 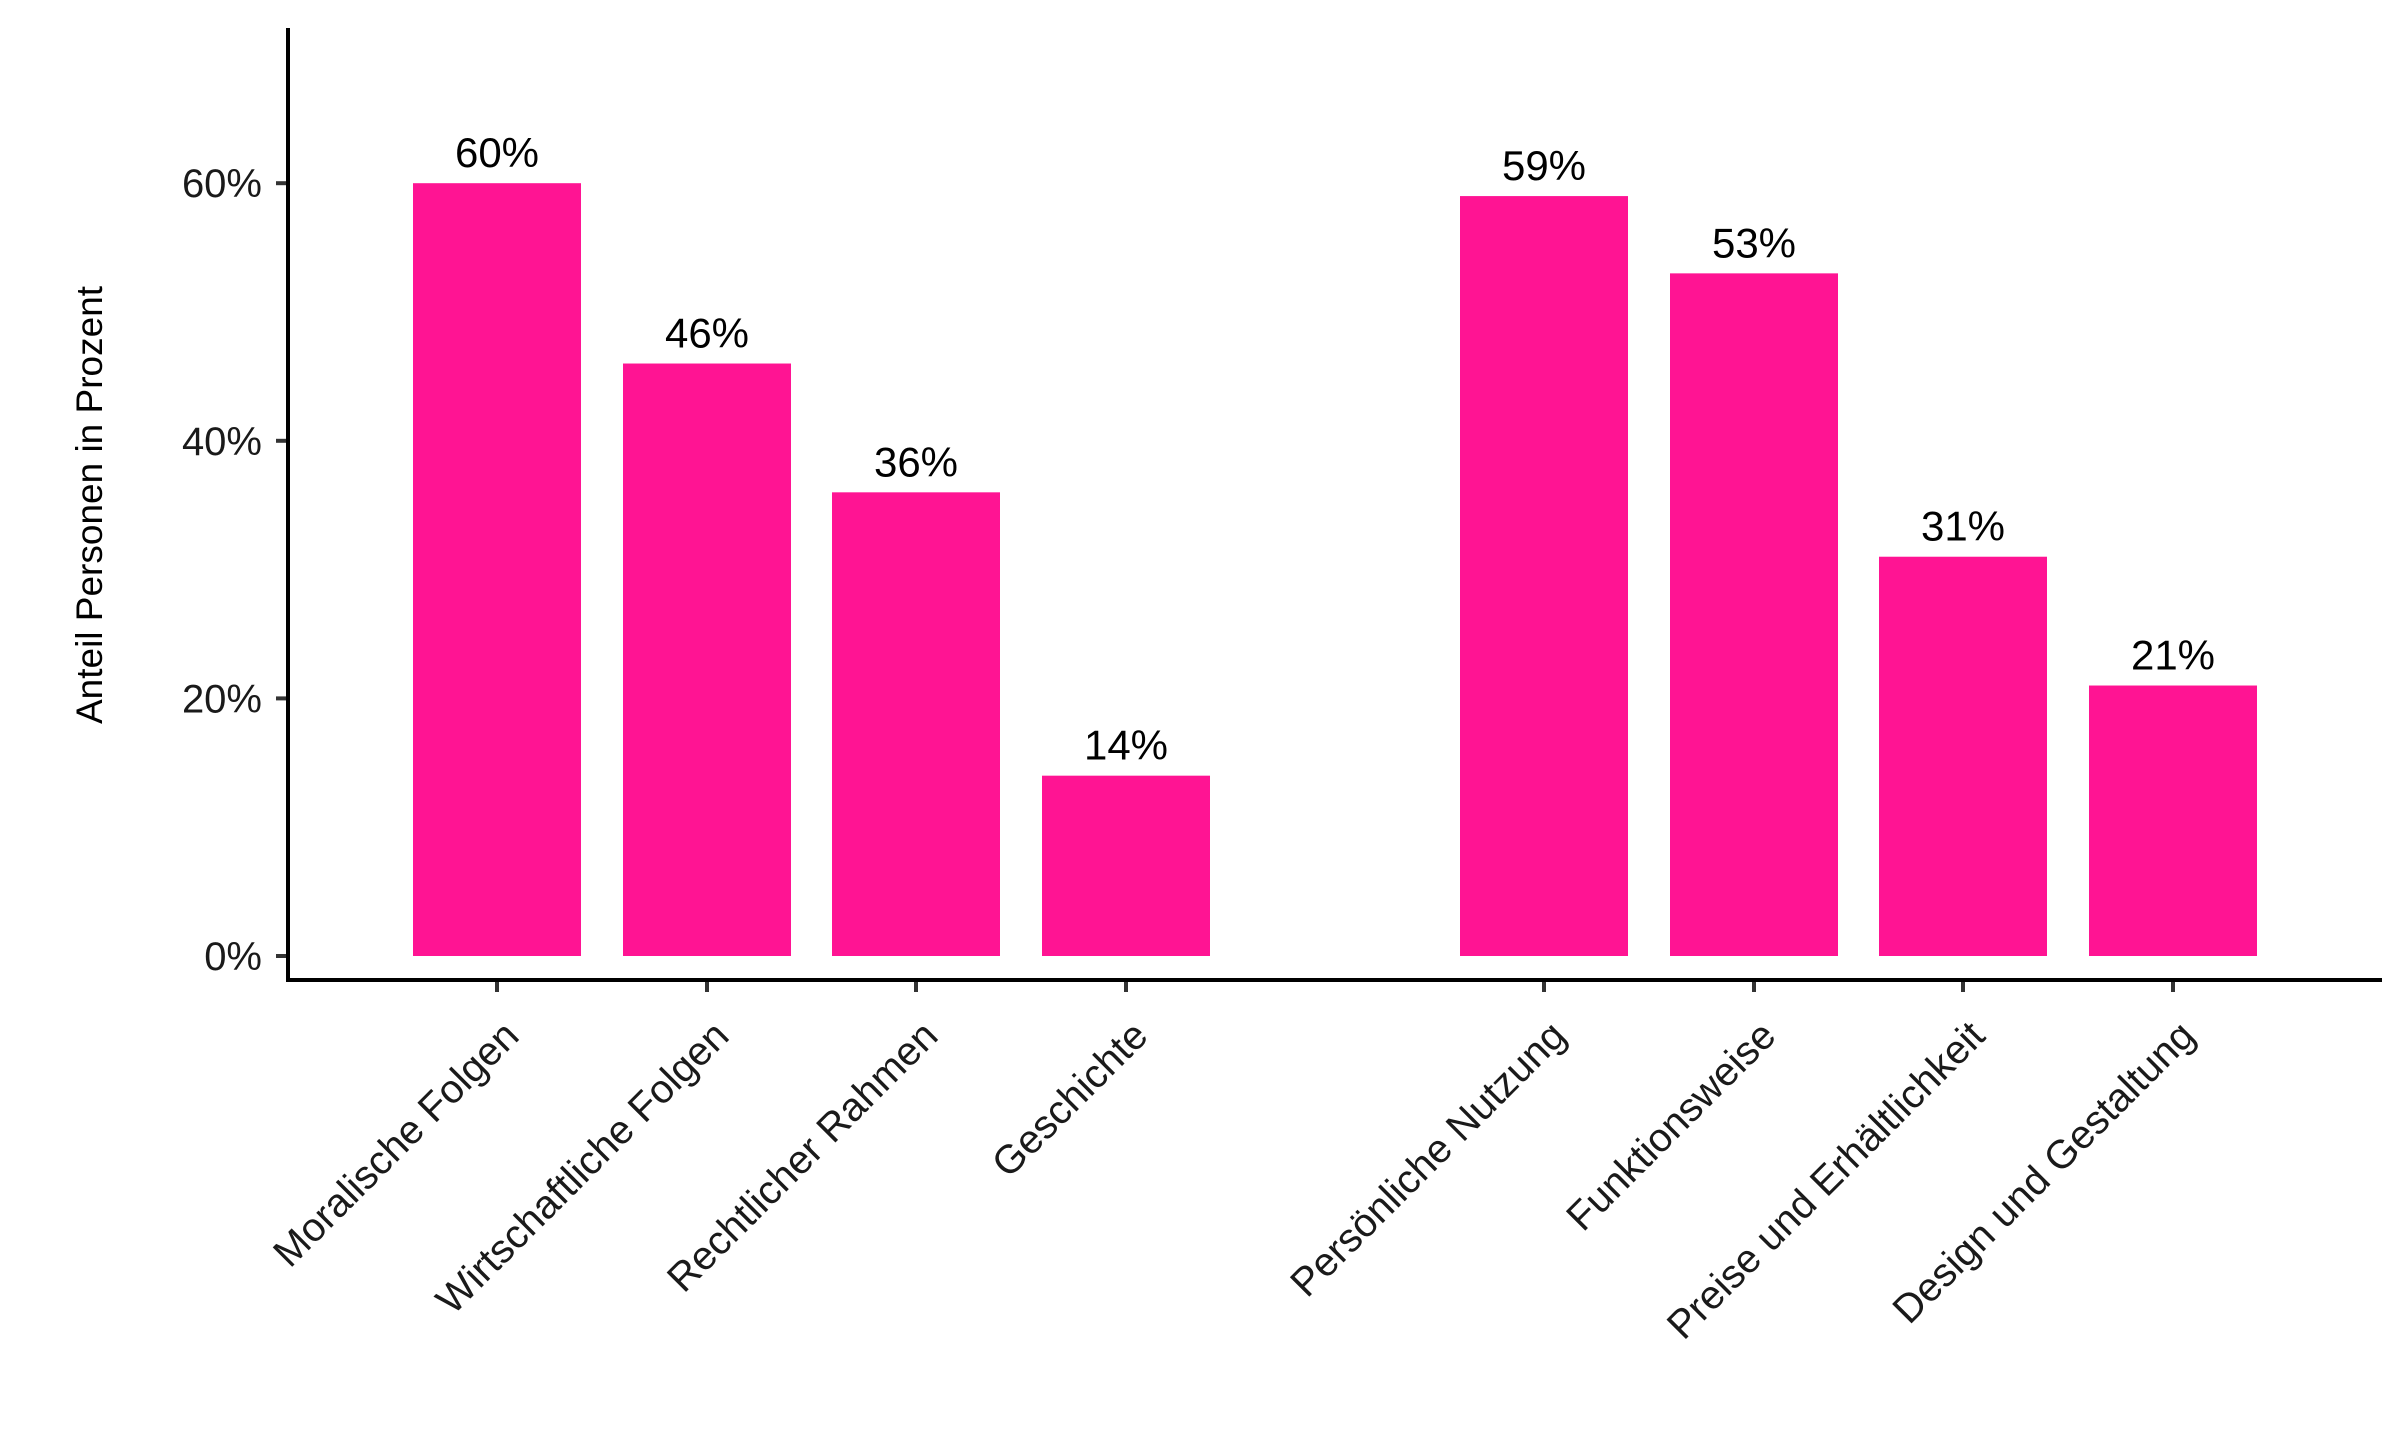 I want to click on x-tick-label-persoenliche-nutzung: Persönliche Nutzung, so click(x=1428, y=1159).